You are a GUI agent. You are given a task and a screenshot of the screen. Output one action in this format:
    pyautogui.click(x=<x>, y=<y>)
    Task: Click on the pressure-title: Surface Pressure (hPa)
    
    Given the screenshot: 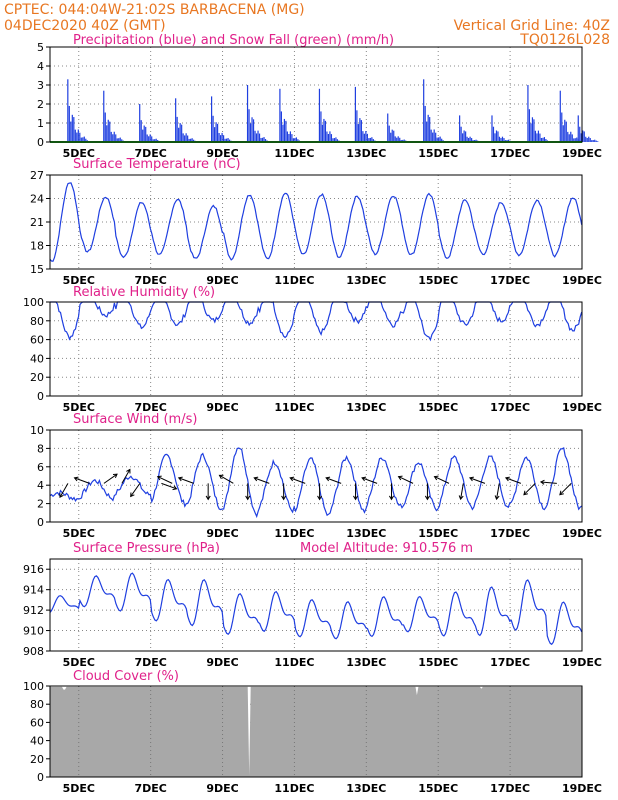 What is the action you would take?
    pyautogui.click(x=146, y=548)
    